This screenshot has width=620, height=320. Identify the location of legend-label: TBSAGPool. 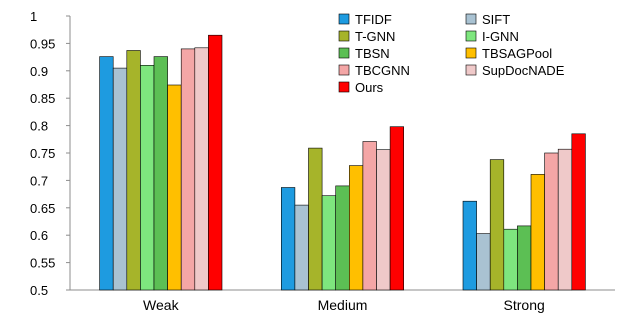
(517, 53).